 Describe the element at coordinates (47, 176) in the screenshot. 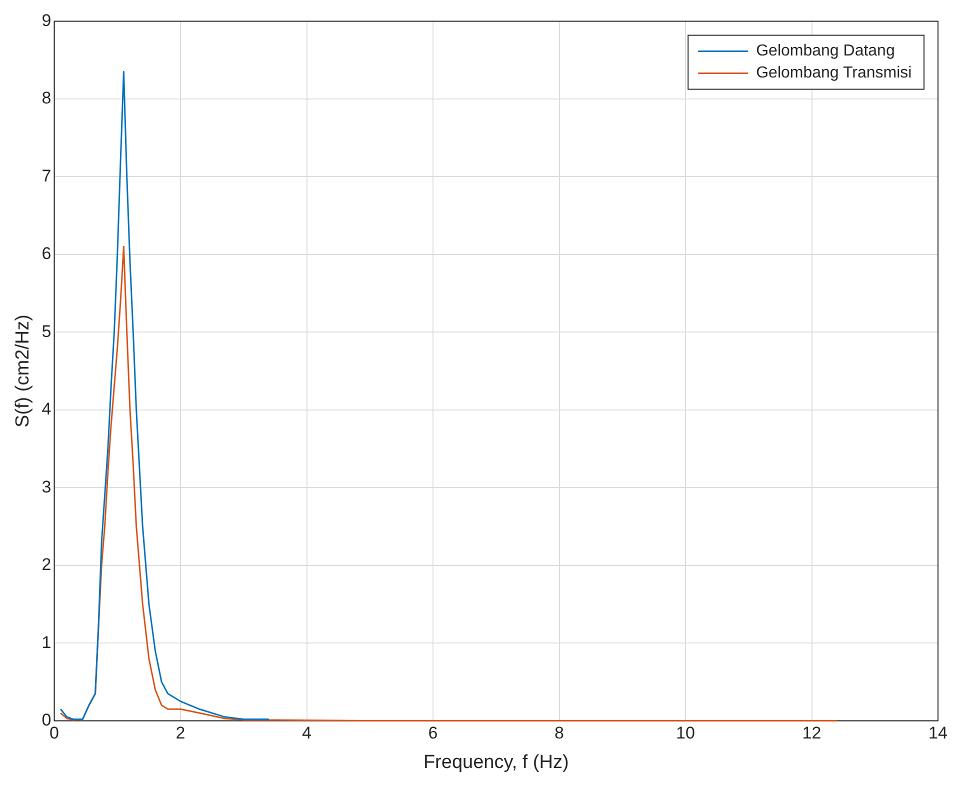

I see `y-tick-label: 7` at that location.